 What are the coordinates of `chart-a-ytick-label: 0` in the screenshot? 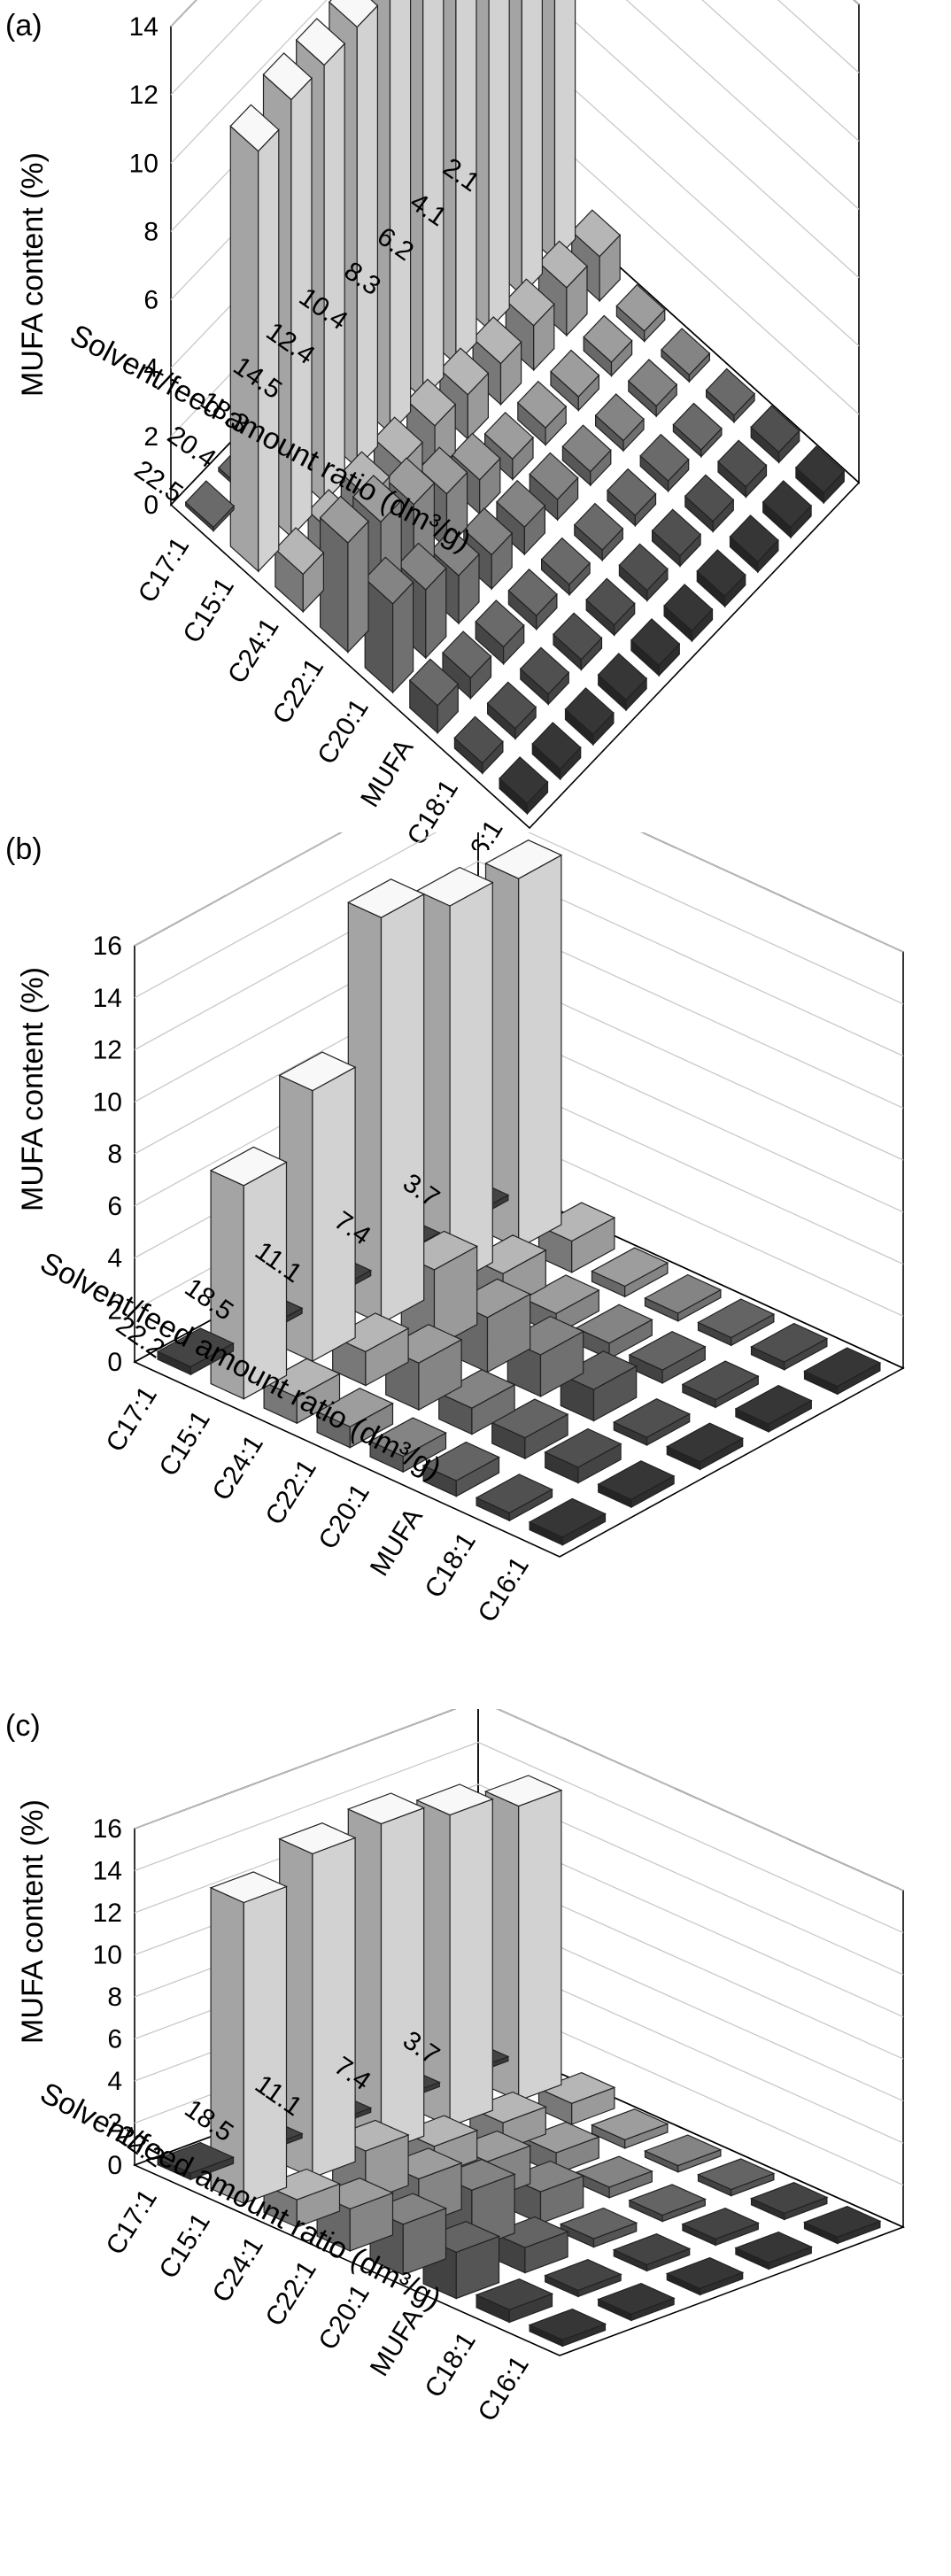 It's located at (150, 506).